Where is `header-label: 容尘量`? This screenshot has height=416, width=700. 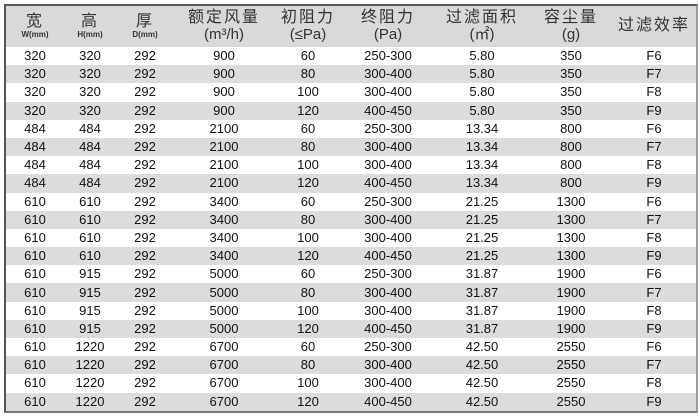
header-label: 容尘量 is located at coordinates (570, 18).